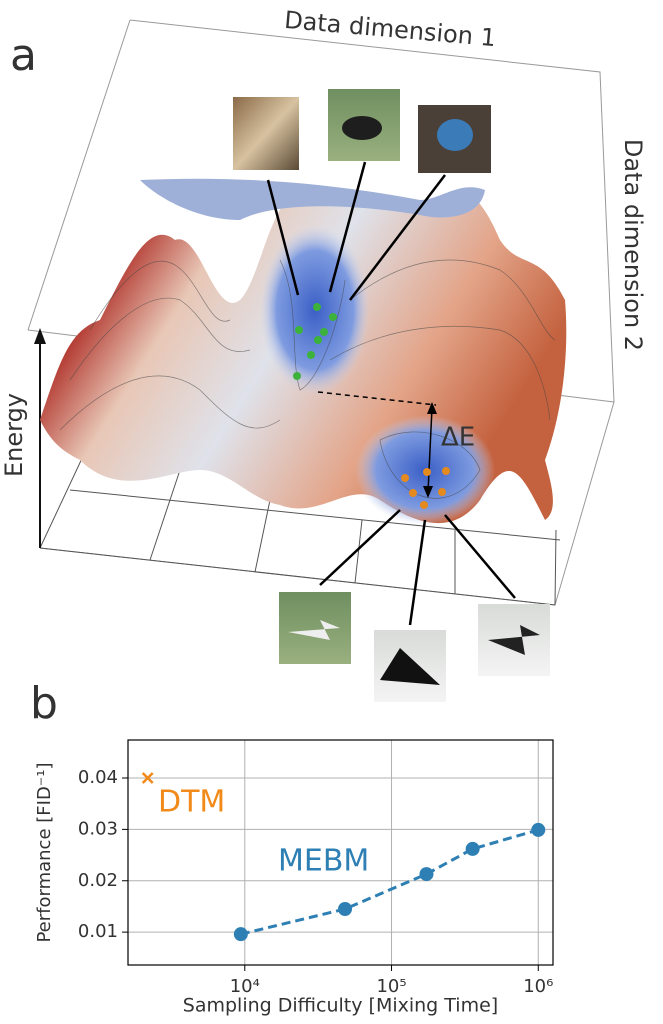 The image size is (663, 1024). I want to click on panel-label: a, so click(23, 55).